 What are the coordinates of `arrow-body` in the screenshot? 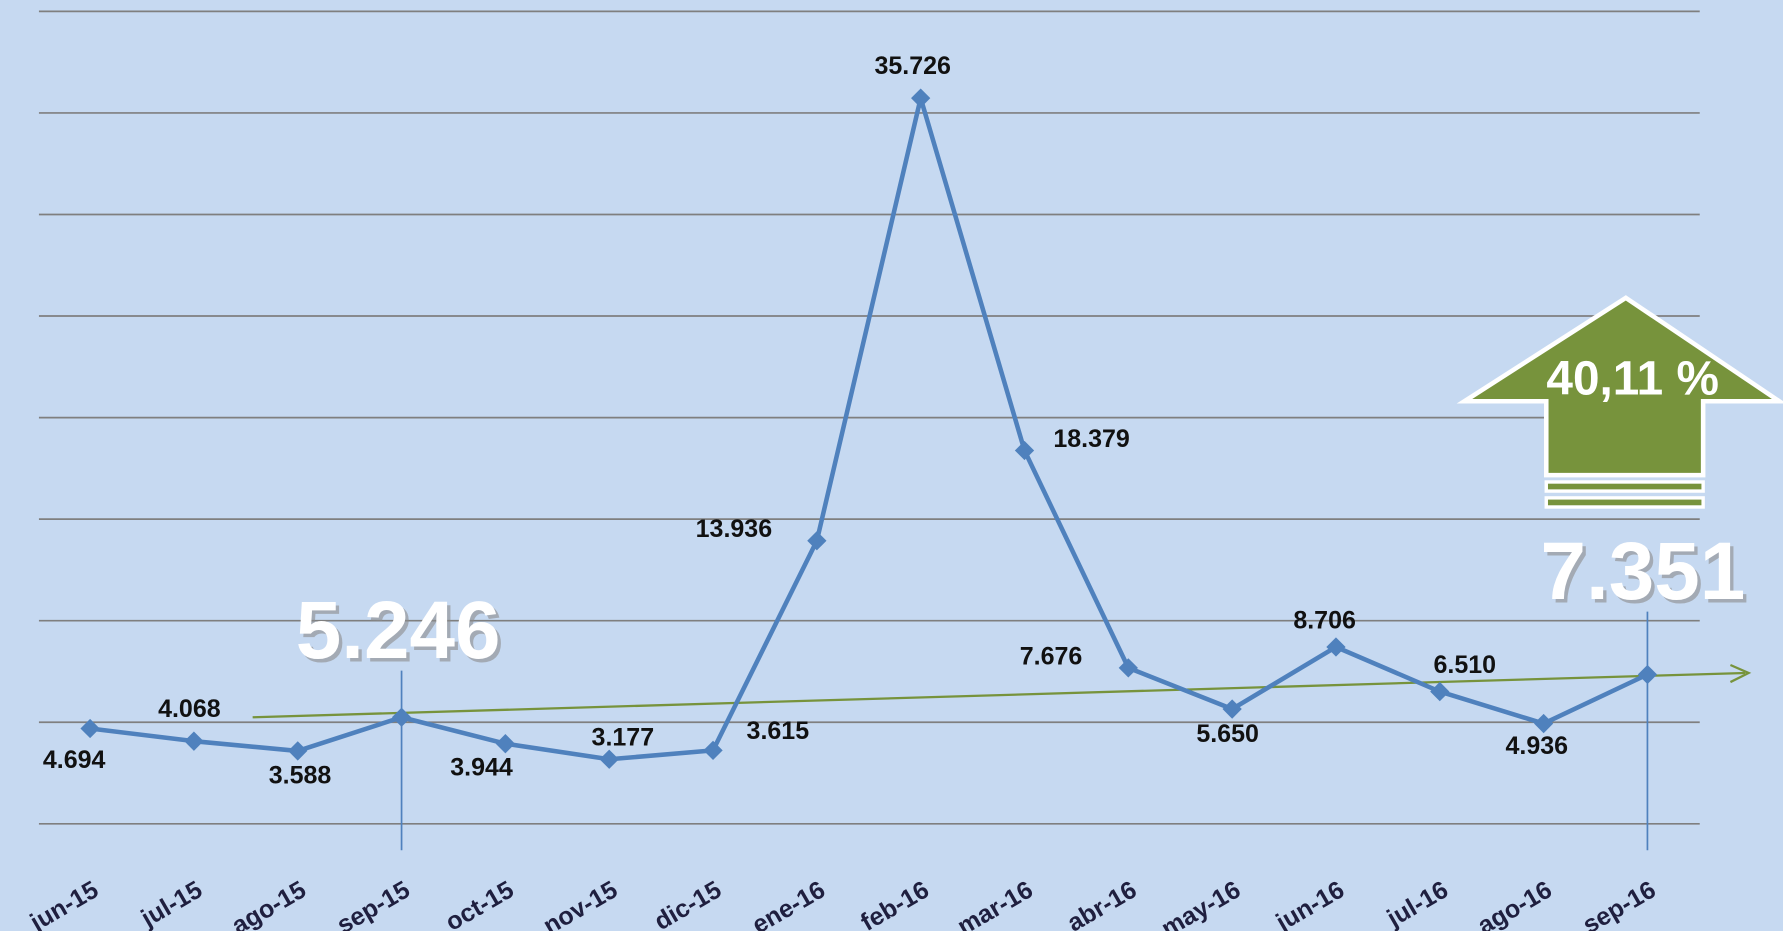 It's located at (1619, 386).